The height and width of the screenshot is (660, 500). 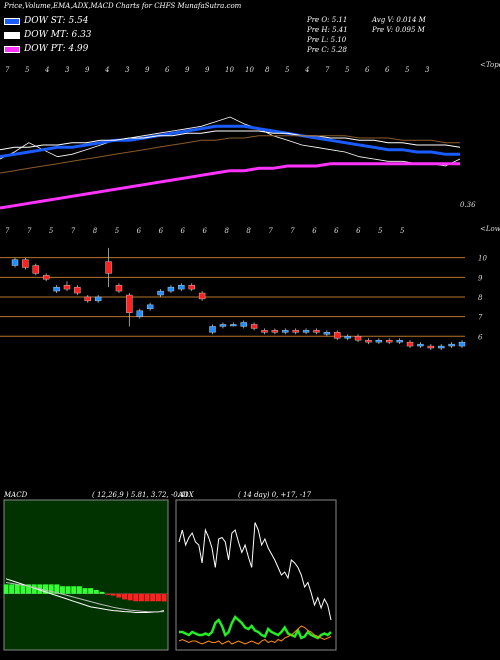 What do you see at coordinates (248, 231) in the screenshot?
I see `bottom-tick-label: 8` at bounding box center [248, 231].